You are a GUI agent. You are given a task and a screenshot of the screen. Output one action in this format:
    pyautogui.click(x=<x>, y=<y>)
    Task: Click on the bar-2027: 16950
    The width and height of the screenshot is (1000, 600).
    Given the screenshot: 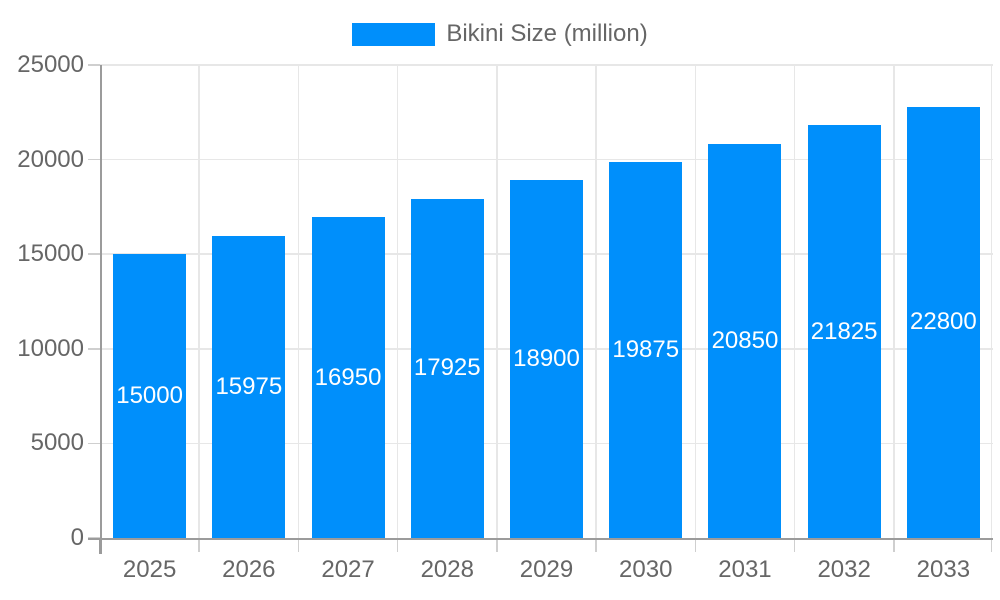 What is the action you would take?
    pyautogui.click(x=348, y=377)
    